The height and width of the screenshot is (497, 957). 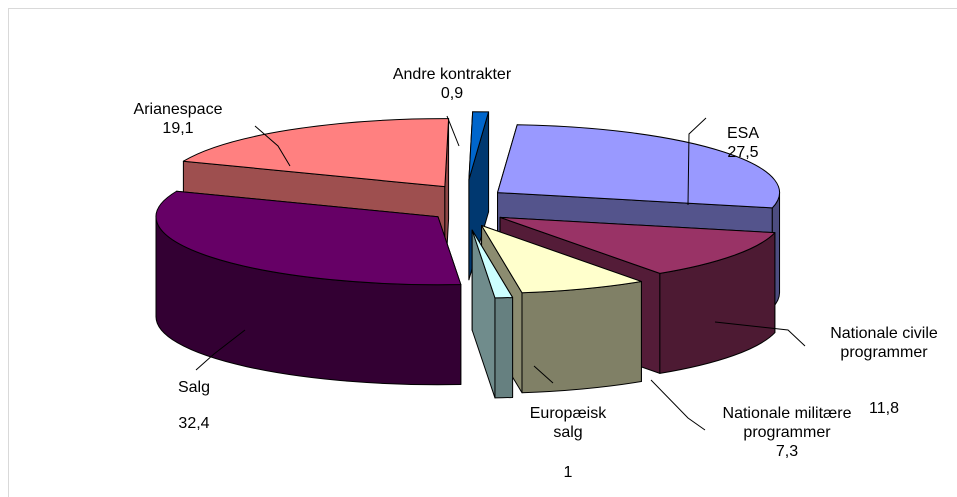 What do you see at coordinates (193, 423) in the screenshot?
I see `value-label: 32,4` at bounding box center [193, 423].